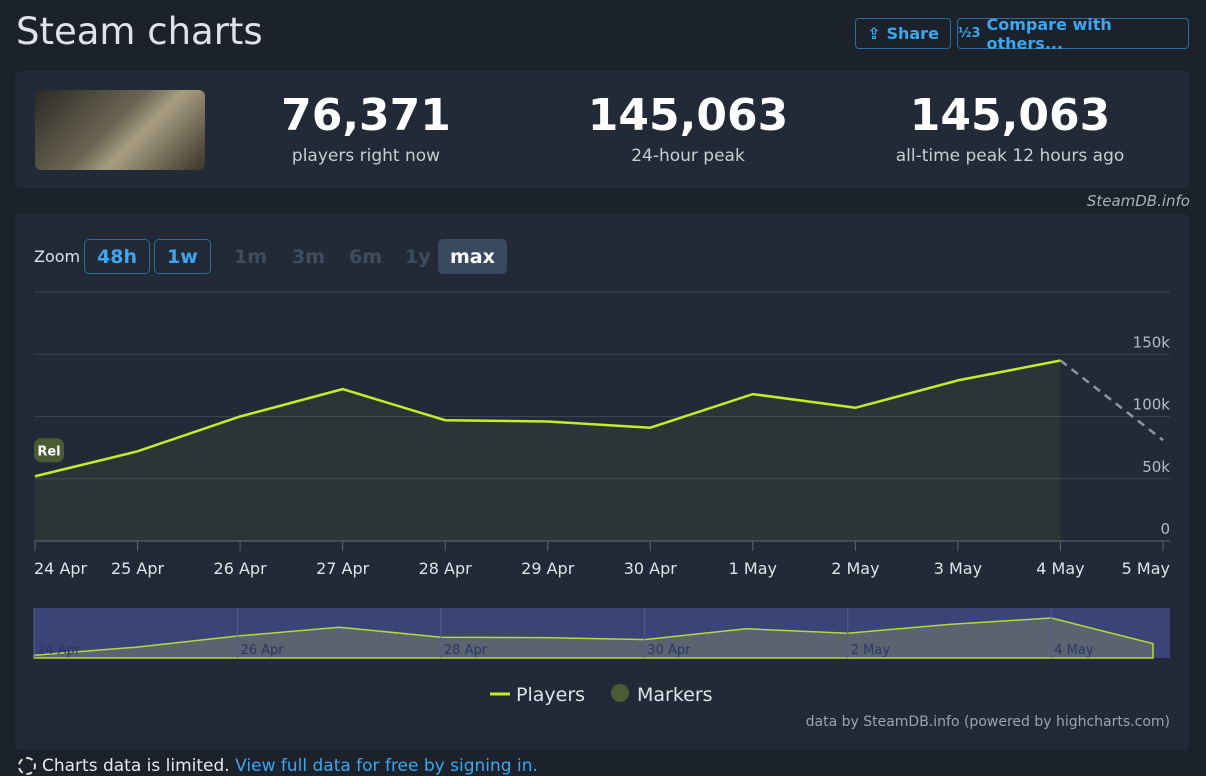  Describe the element at coordinates (182, 256) in the screenshot. I see `zoom-button: 1w` at that location.